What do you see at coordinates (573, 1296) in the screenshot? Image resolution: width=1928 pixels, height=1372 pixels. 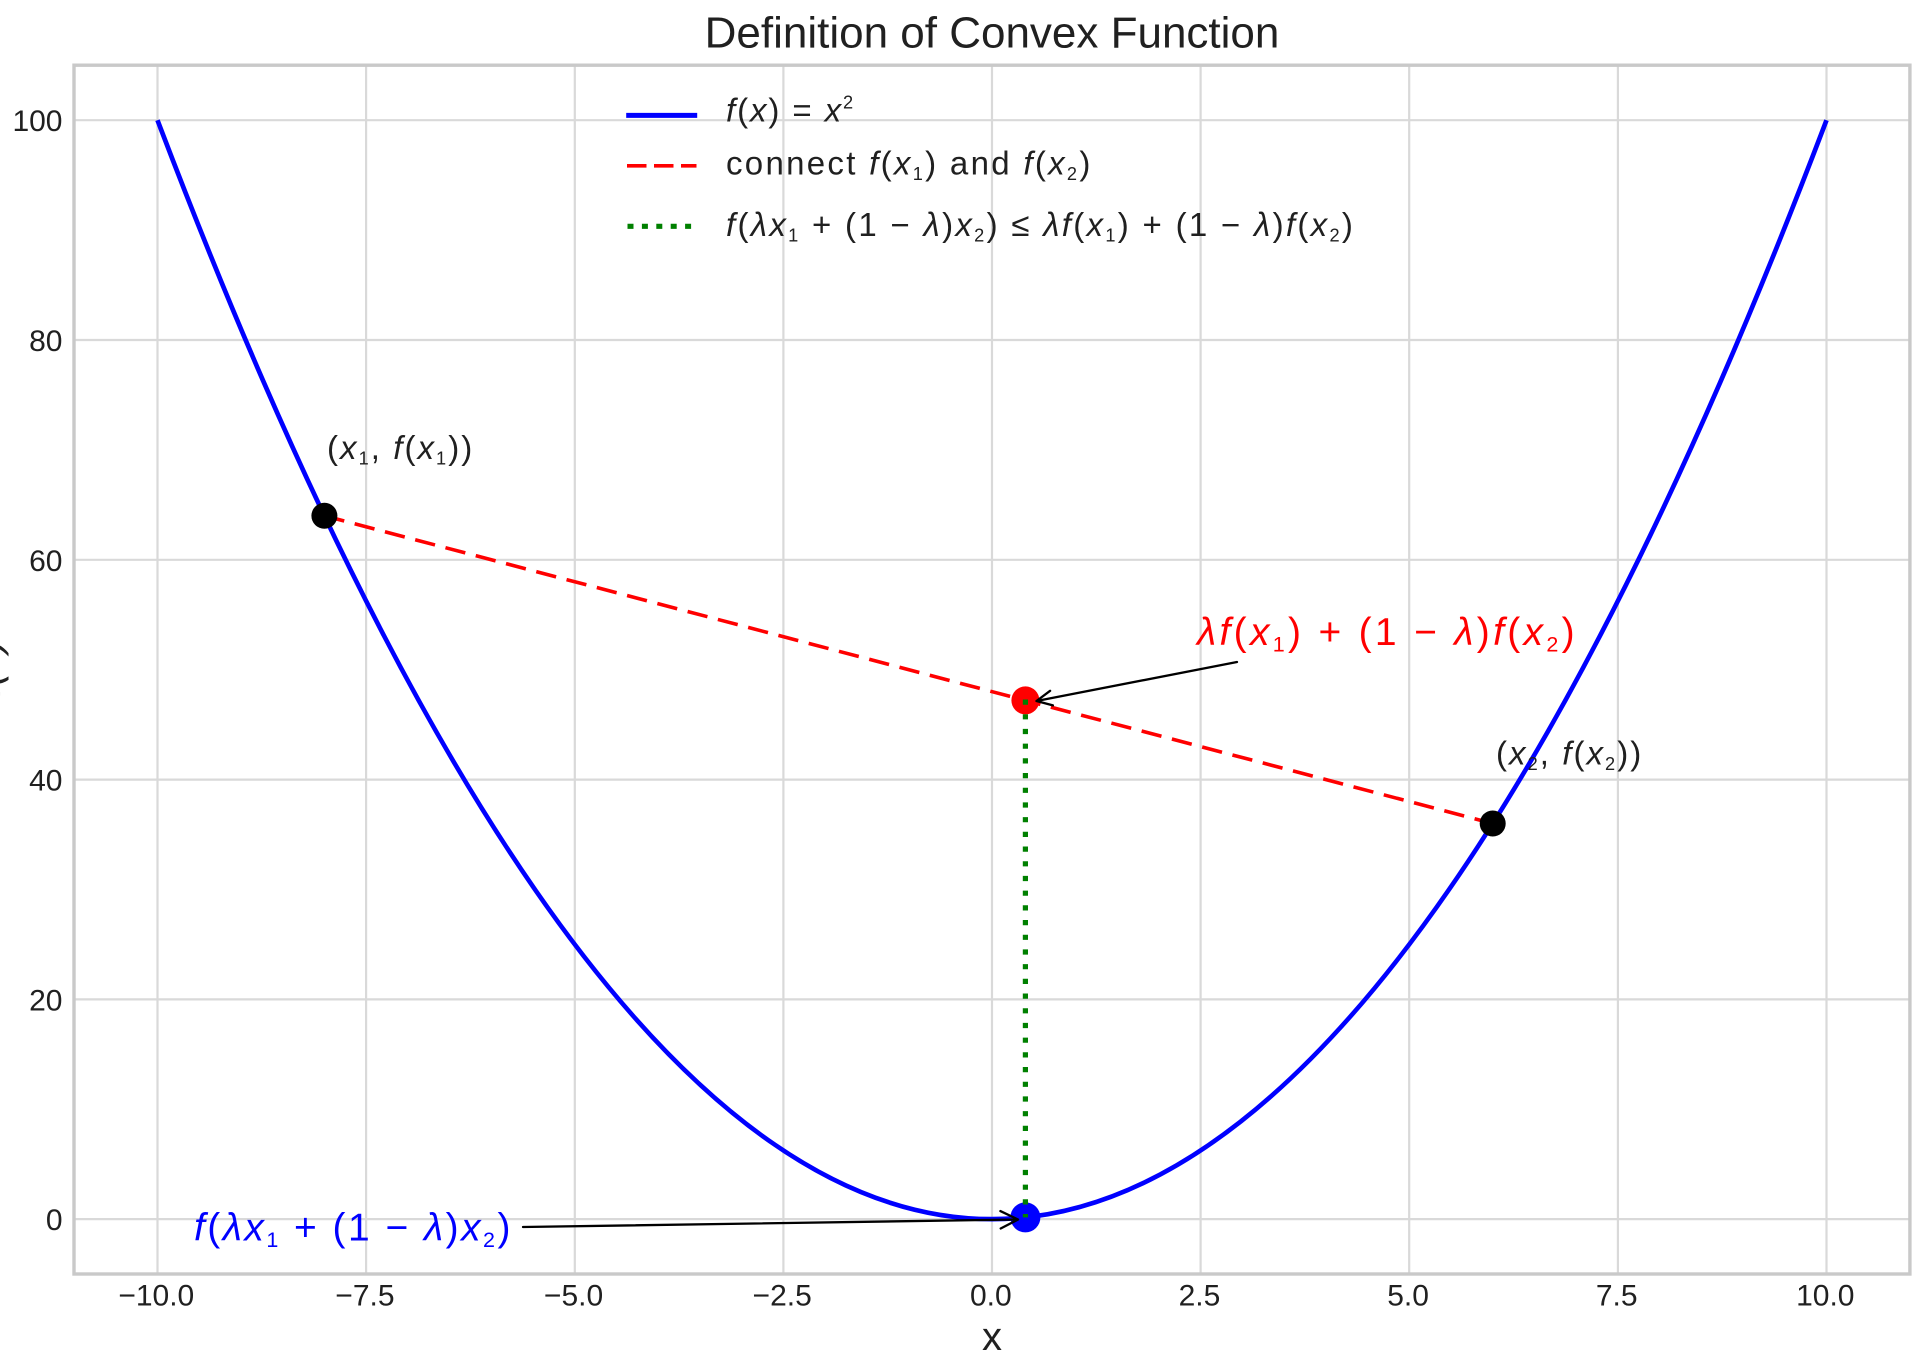 I see `svg-text: −5.0` at bounding box center [573, 1296].